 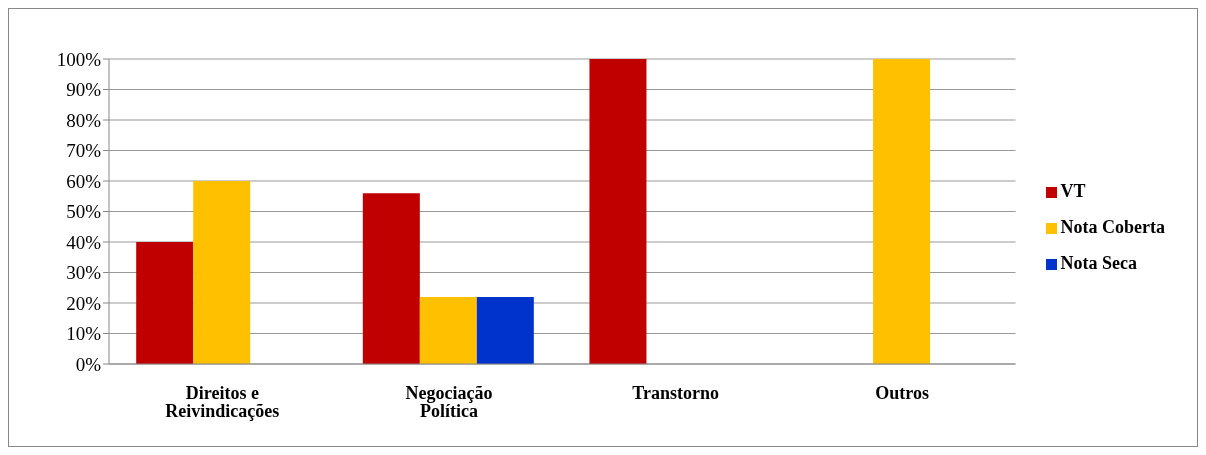 I want to click on legend-label: Nota Seca, so click(x=1098, y=262).